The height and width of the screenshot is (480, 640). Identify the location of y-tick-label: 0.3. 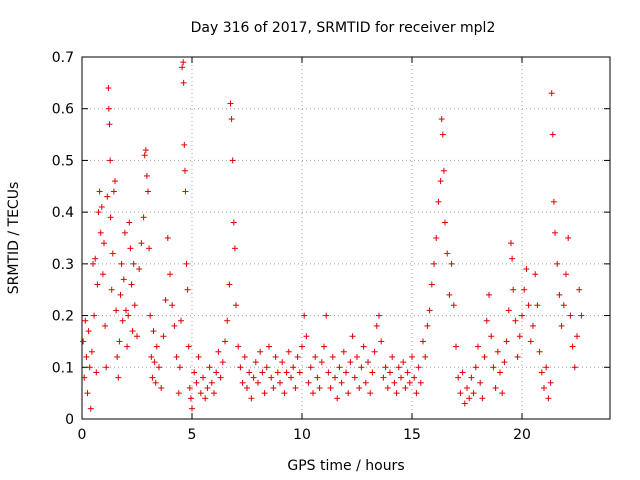
(63, 265).